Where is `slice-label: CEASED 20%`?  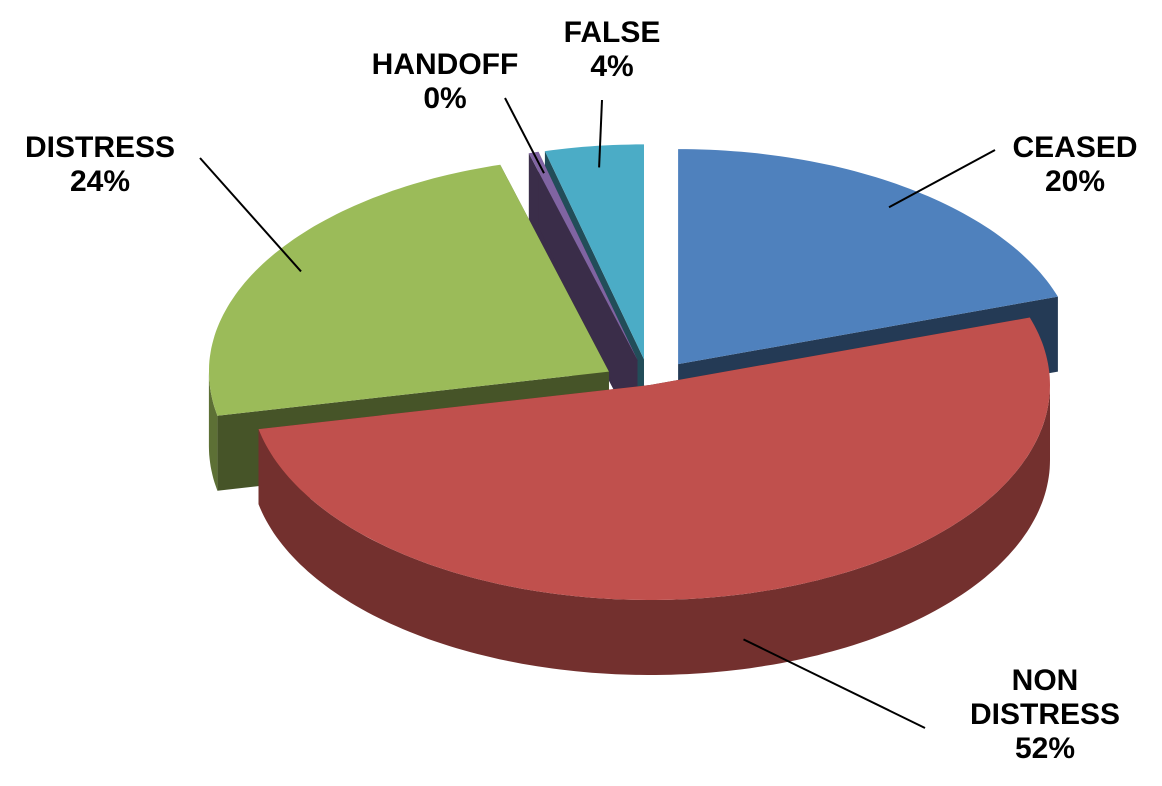 slice-label: CEASED 20% is located at coordinates (1074, 165).